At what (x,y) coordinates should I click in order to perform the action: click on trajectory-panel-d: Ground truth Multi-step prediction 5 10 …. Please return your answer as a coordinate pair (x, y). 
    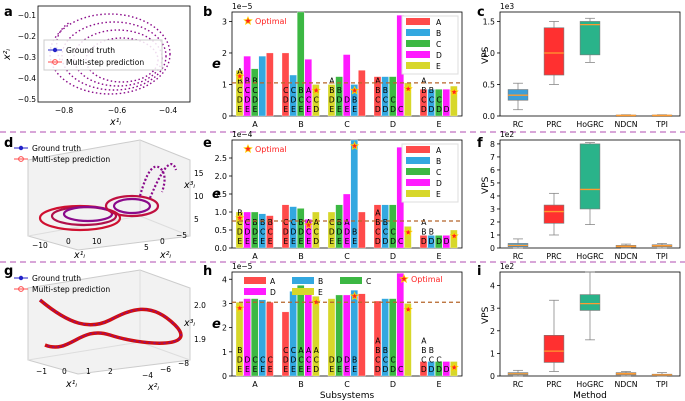
    Looking at the image, I should click on (109, 200).